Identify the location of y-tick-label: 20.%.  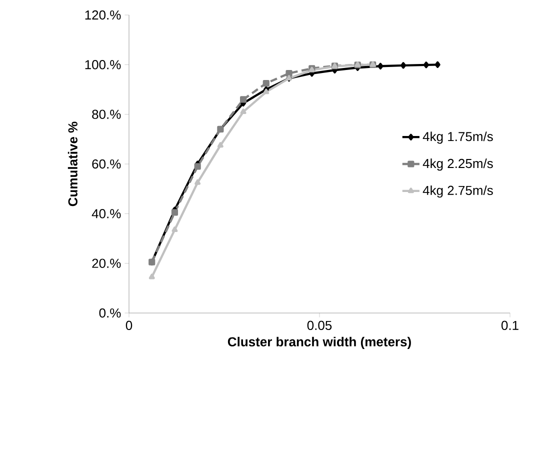
(106, 263).